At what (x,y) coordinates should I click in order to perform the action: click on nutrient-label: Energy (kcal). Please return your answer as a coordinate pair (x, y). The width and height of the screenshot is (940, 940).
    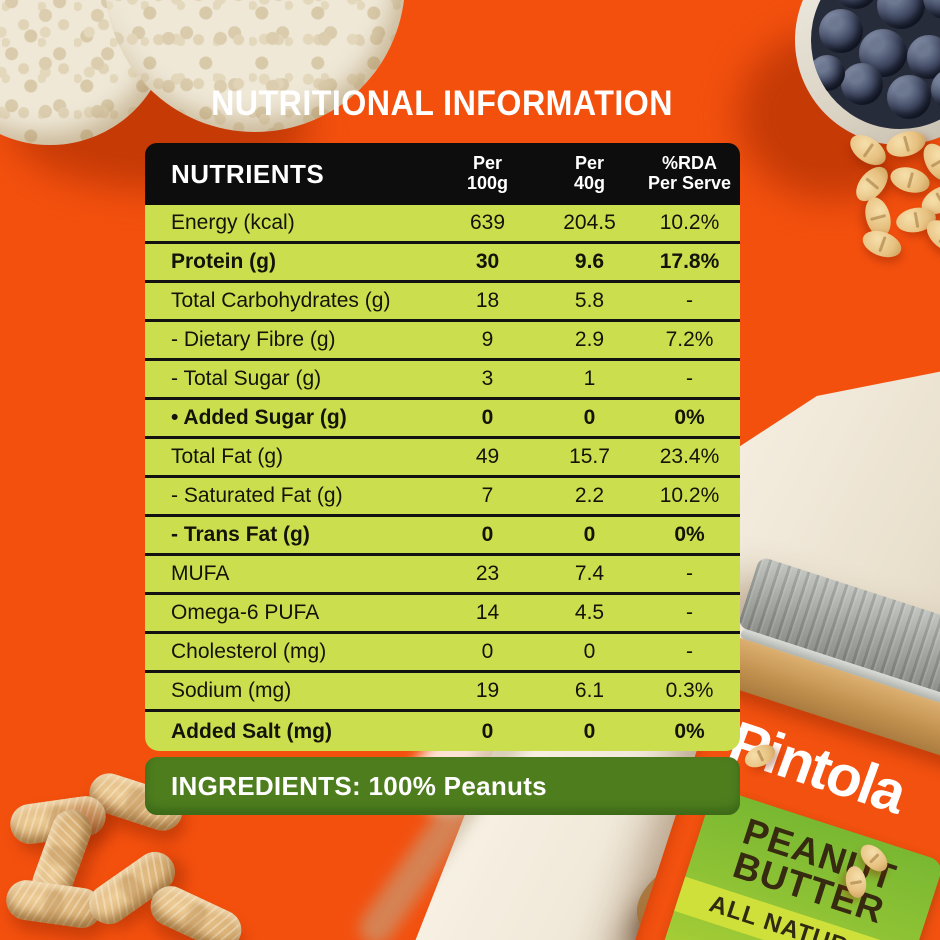
    Looking at the image, I should click on (233, 222).